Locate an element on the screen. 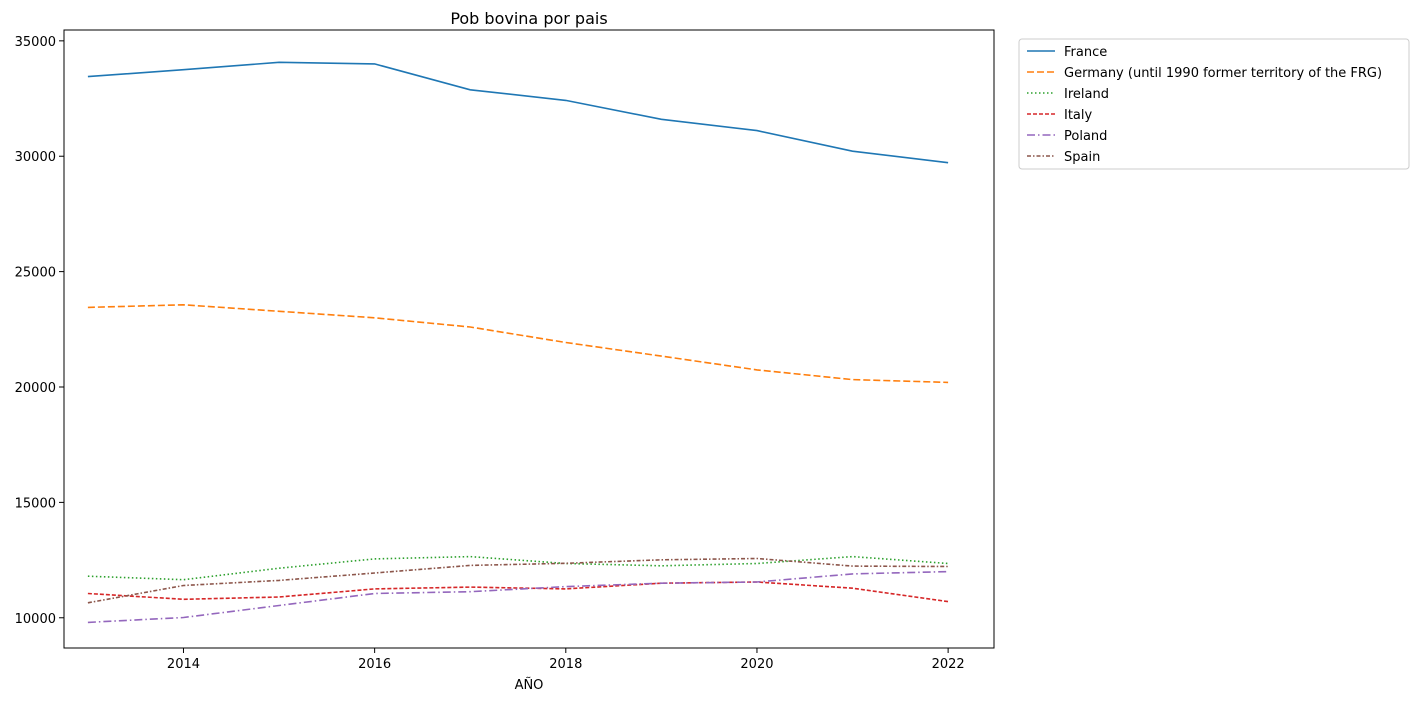  x-axis: 2014 2016 2018 2020 2022 is located at coordinates (566, 660).